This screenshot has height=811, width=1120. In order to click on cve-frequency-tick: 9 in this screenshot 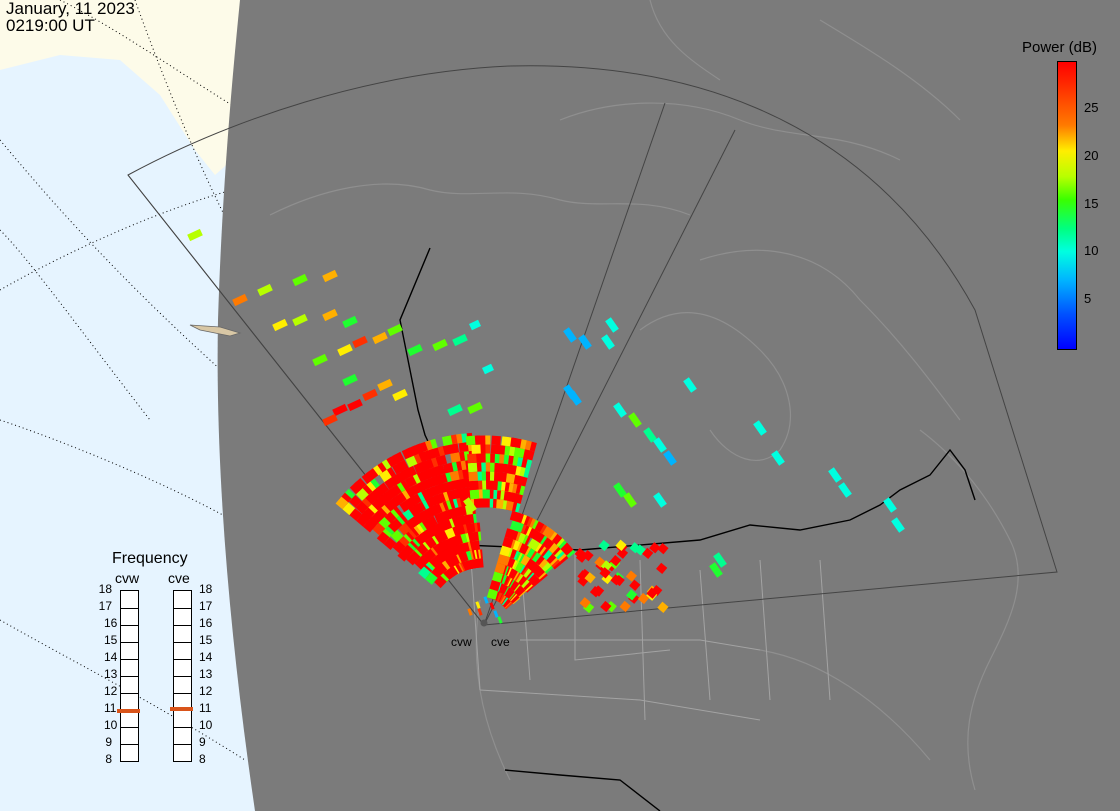, I will do `click(202, 742)`.